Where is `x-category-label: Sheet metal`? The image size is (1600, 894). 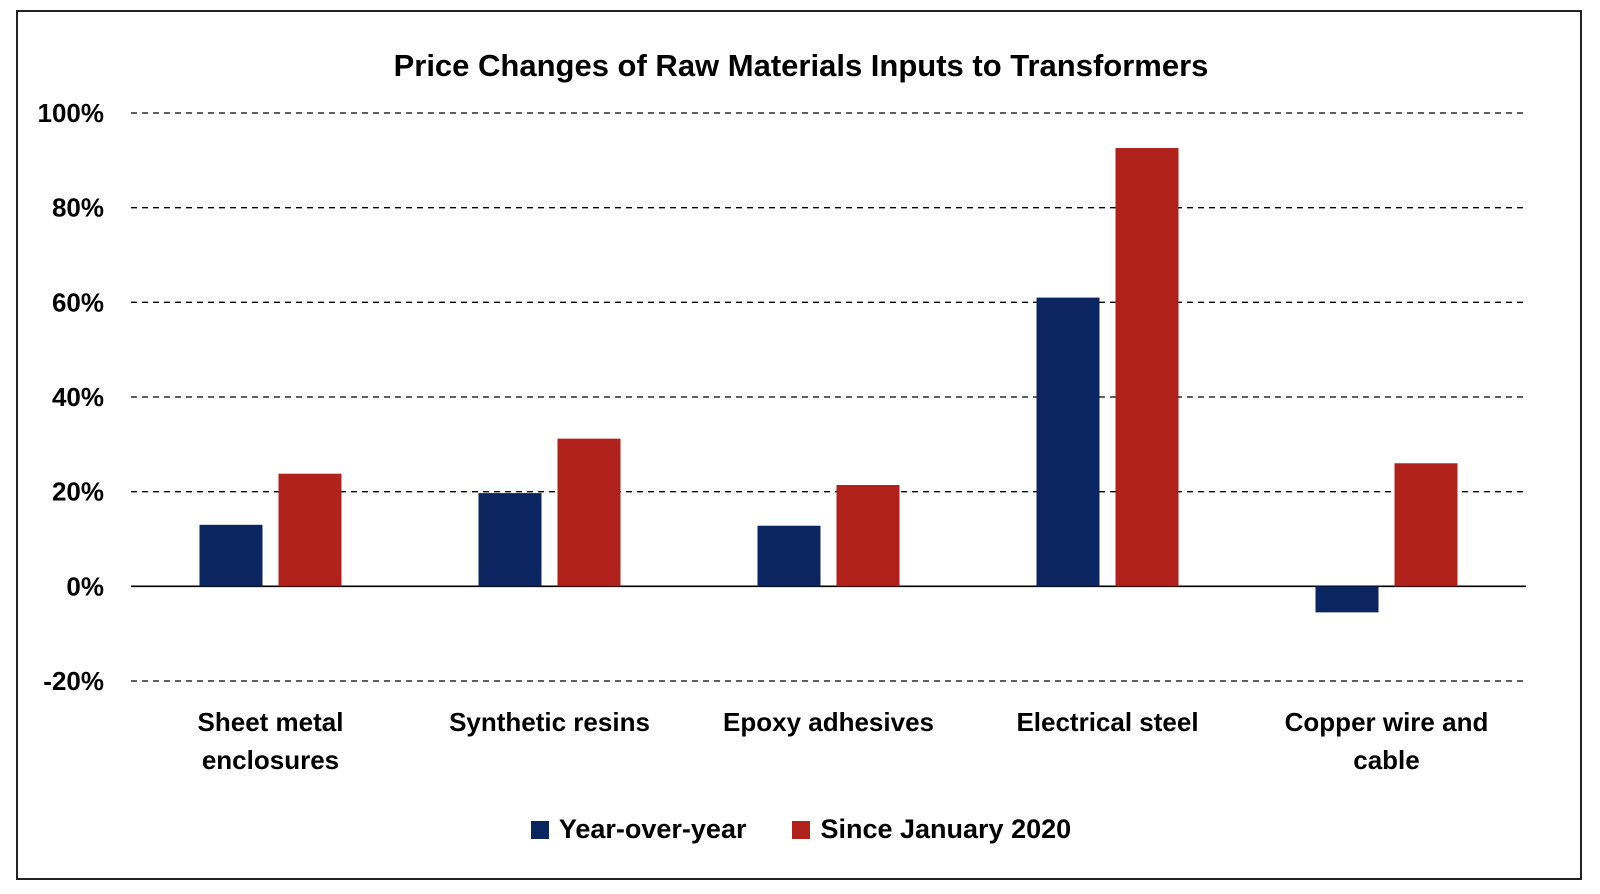 x-category-label: Sheet metal is located at coordinates (271, 722).